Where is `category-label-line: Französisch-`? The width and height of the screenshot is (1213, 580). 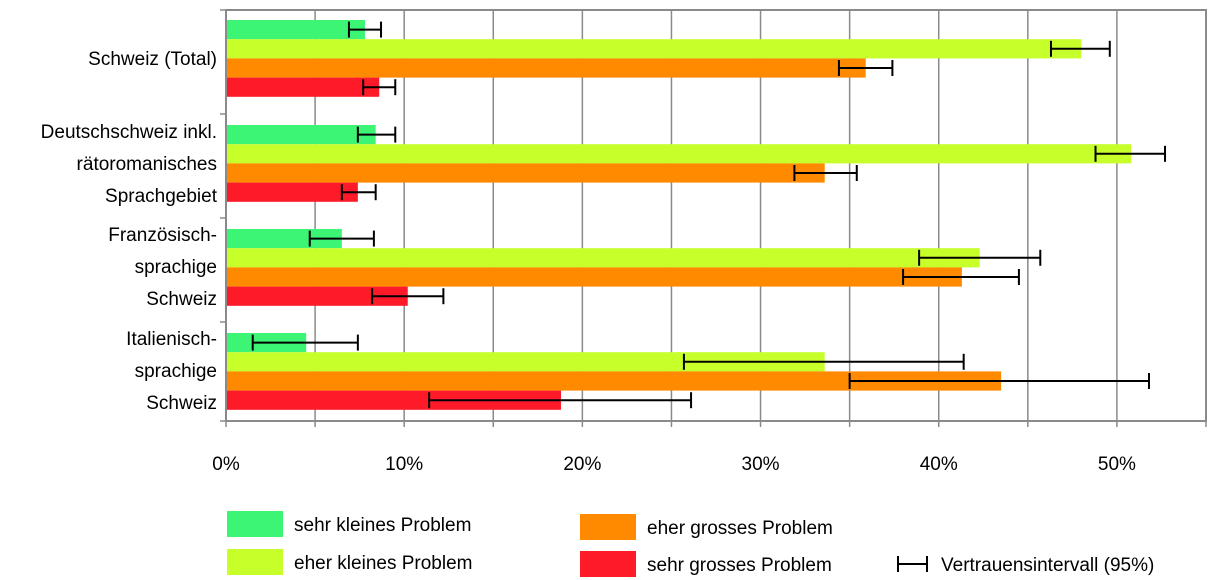 category-label-line: Französisch- is located at coordinates (162, 235).